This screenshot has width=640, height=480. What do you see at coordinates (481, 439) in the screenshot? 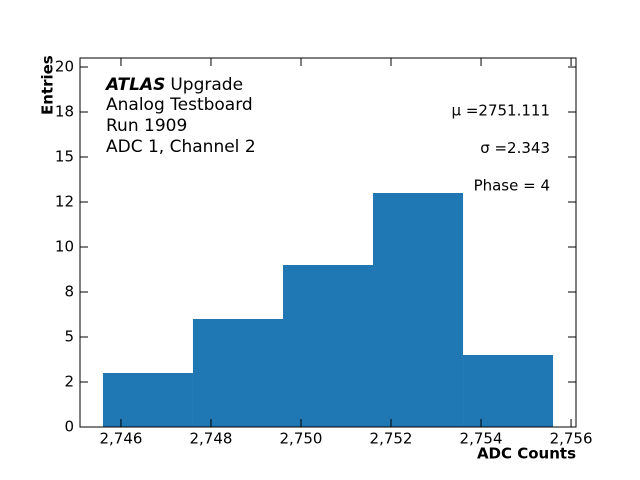
I see `x-tick-label: 2,754` at bounding box center [481, 439].